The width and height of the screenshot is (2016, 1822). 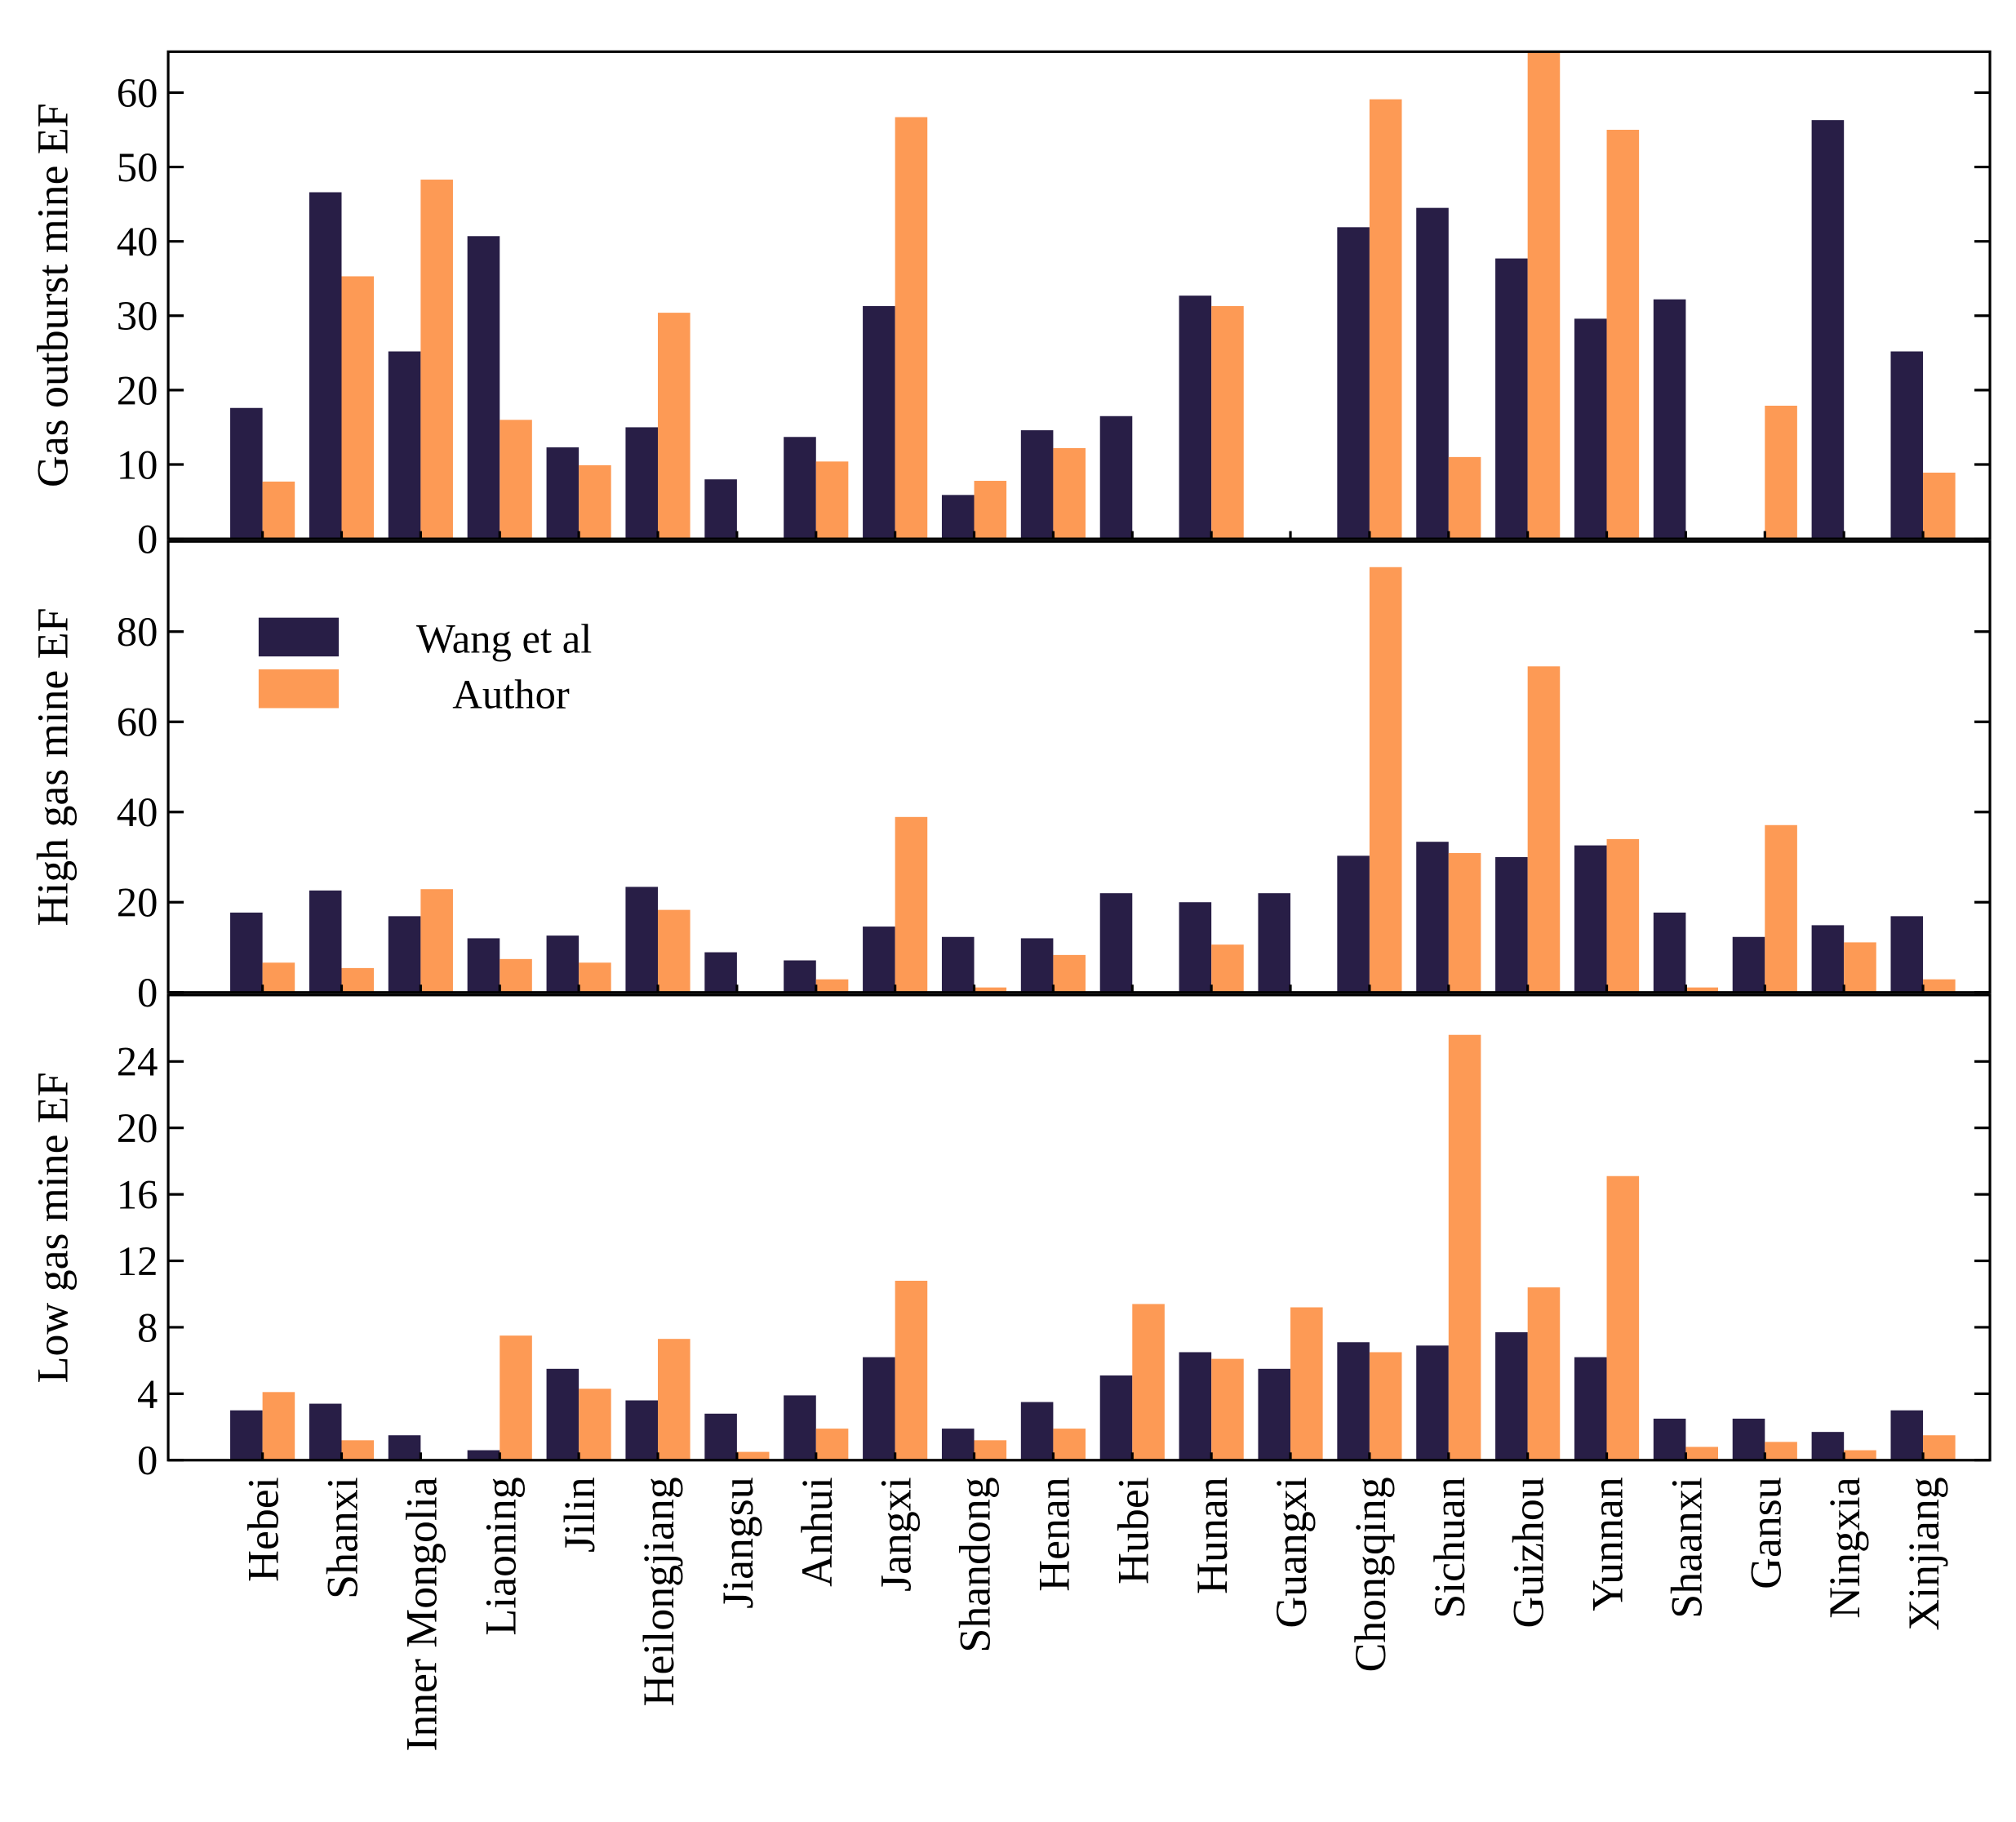 I want to click on bar-wang-yunnan, so click(x=1590, y=429).